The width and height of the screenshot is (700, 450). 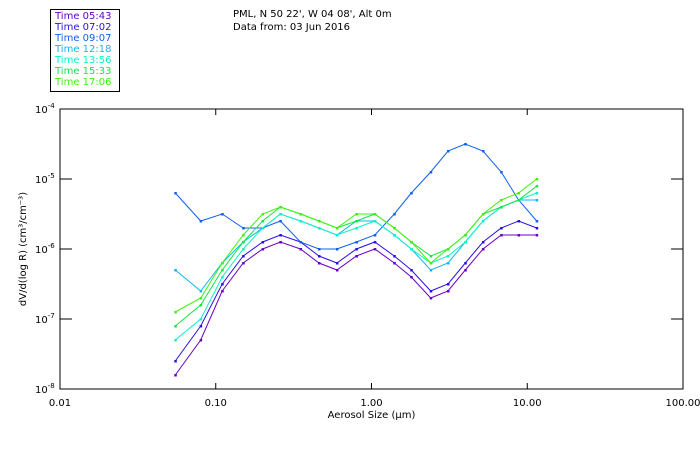 I want to click on y-axis-label: dV/d(log R) (cm³/cm⁻³), so click(x=23, y=249).